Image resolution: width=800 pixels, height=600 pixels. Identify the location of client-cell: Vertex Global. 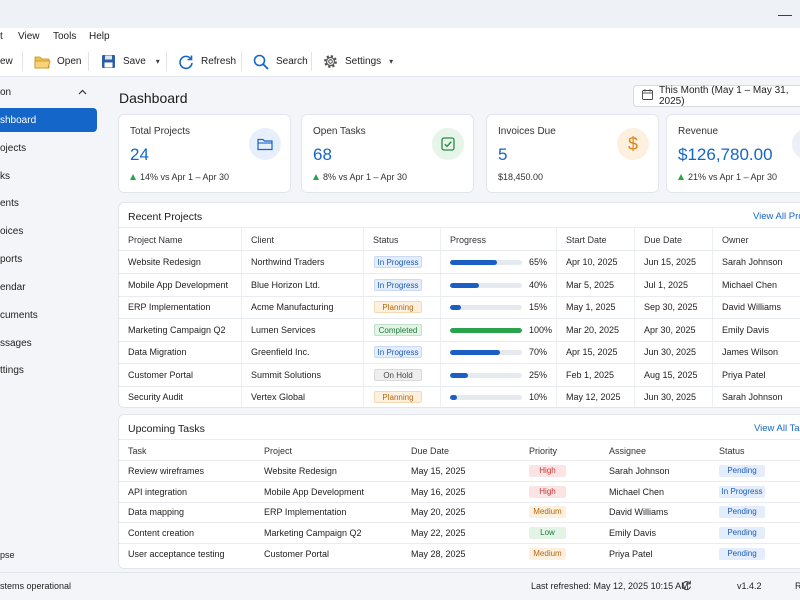
(278, 397).